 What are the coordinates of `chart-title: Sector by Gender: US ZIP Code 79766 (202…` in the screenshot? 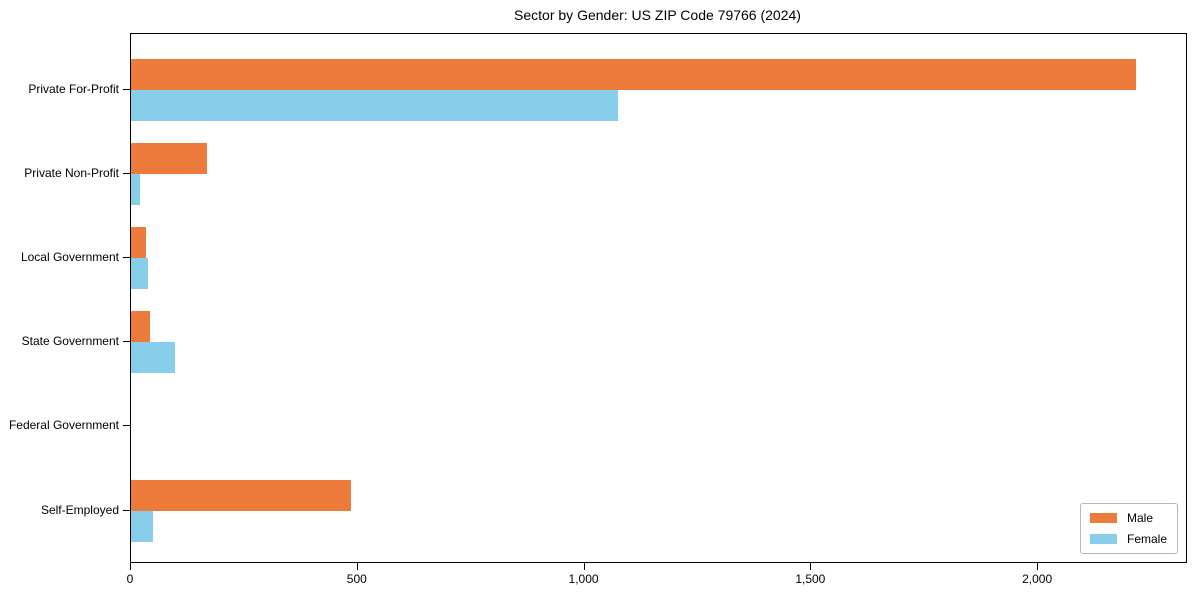 It's located at (657, 15).